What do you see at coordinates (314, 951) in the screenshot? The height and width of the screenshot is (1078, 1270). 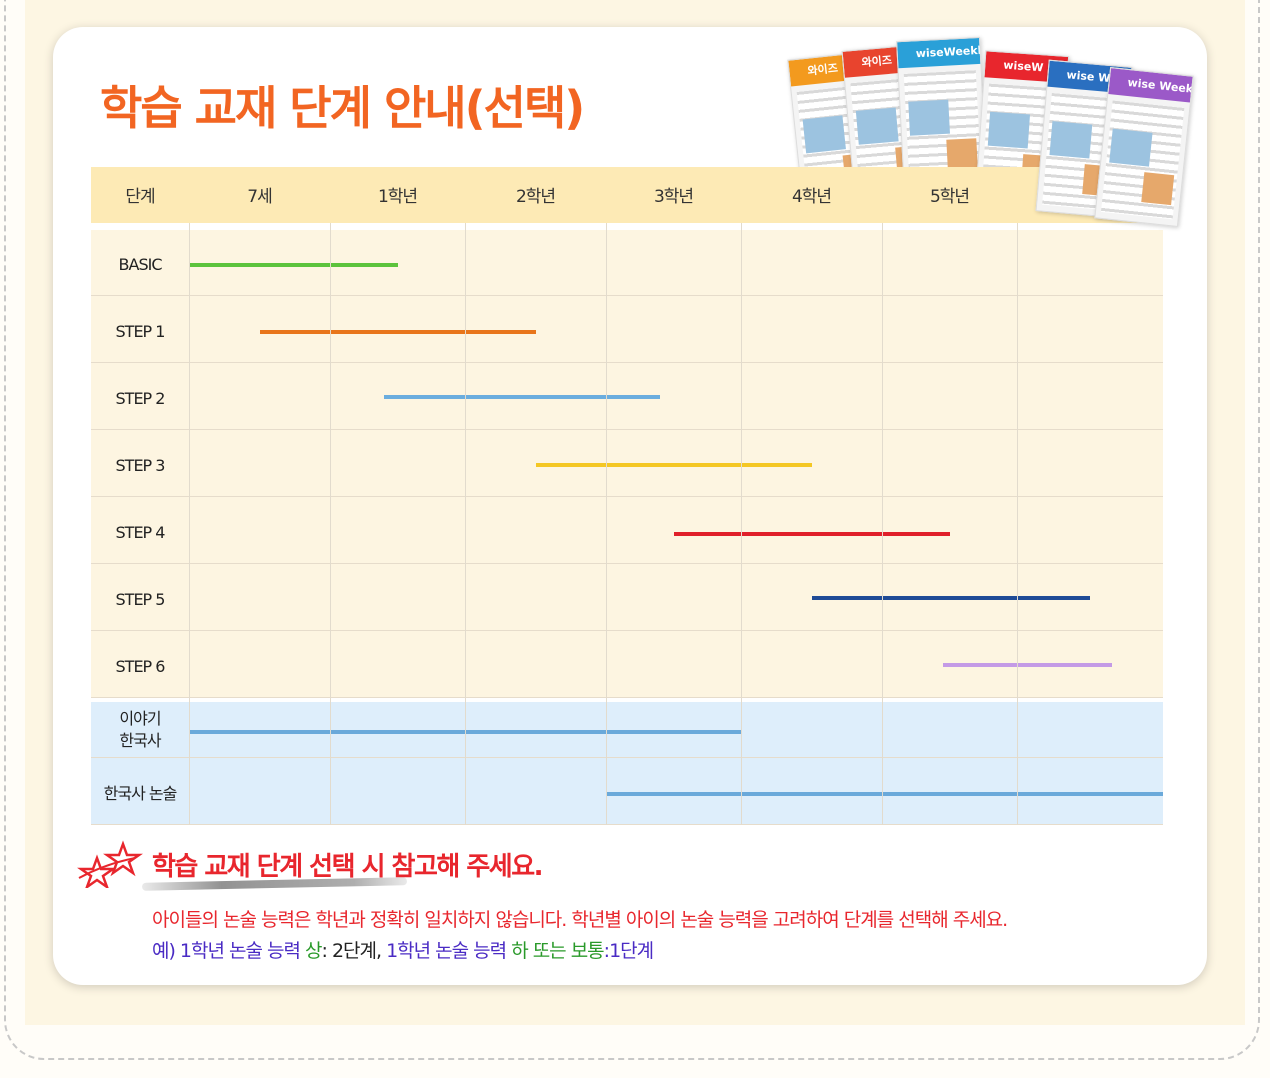 I see `example-segment: 상` at bounding box center [314, 951].